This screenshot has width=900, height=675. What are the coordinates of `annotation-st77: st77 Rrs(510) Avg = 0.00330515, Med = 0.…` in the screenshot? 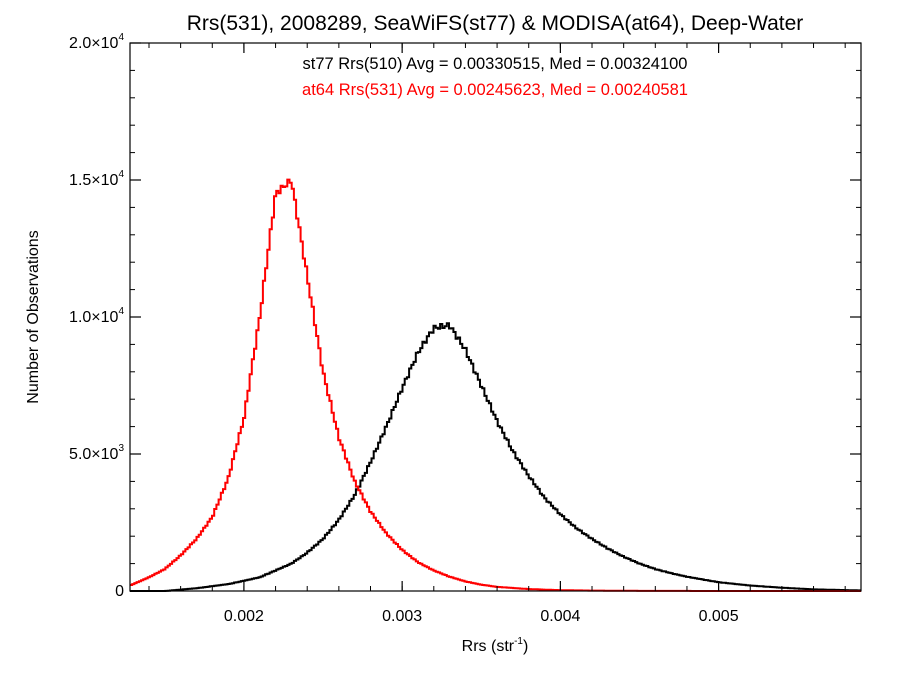 It's located at (495, 64).